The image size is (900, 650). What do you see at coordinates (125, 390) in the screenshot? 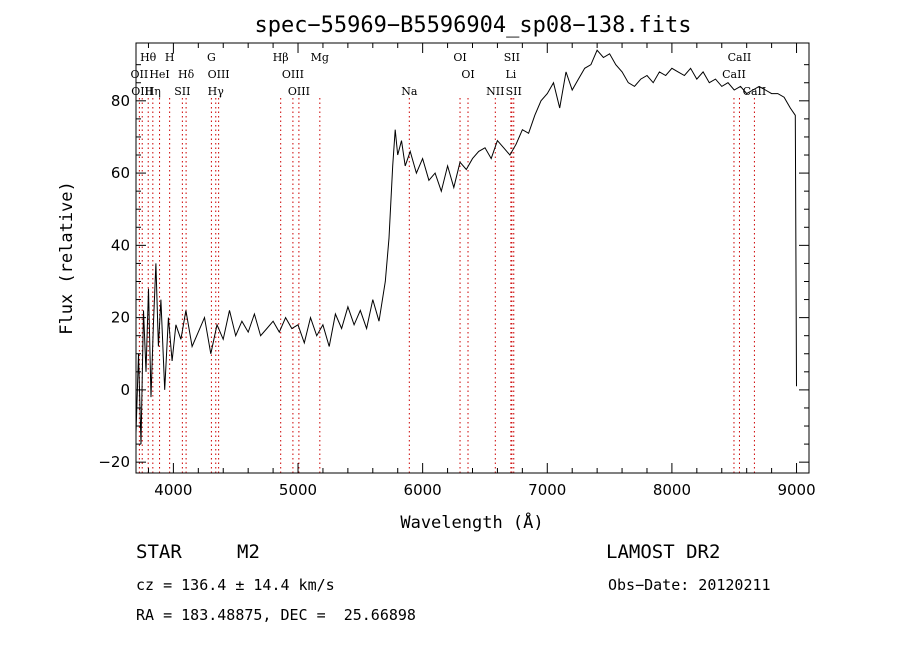
I see `y-tick-label: 0` at bounding box center [125, 390].